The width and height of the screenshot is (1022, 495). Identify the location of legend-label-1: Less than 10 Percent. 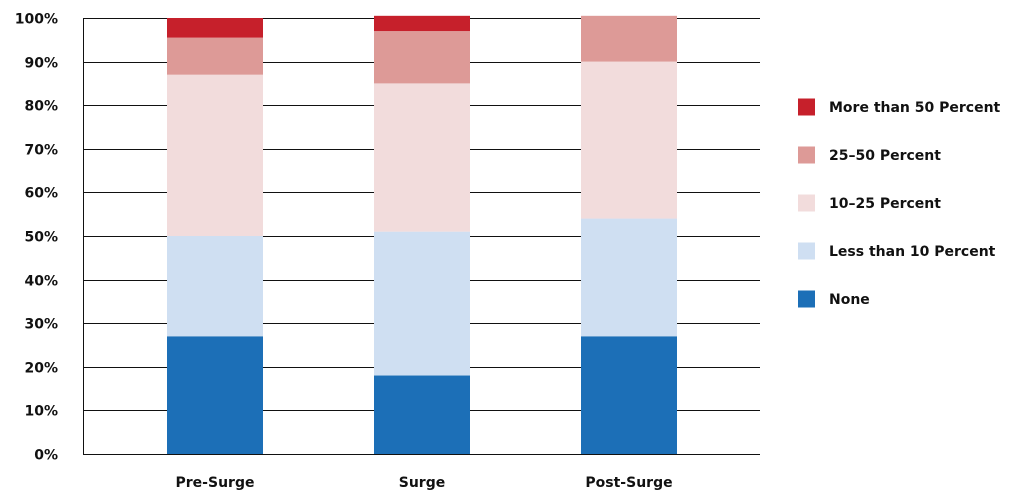
(912, 252).